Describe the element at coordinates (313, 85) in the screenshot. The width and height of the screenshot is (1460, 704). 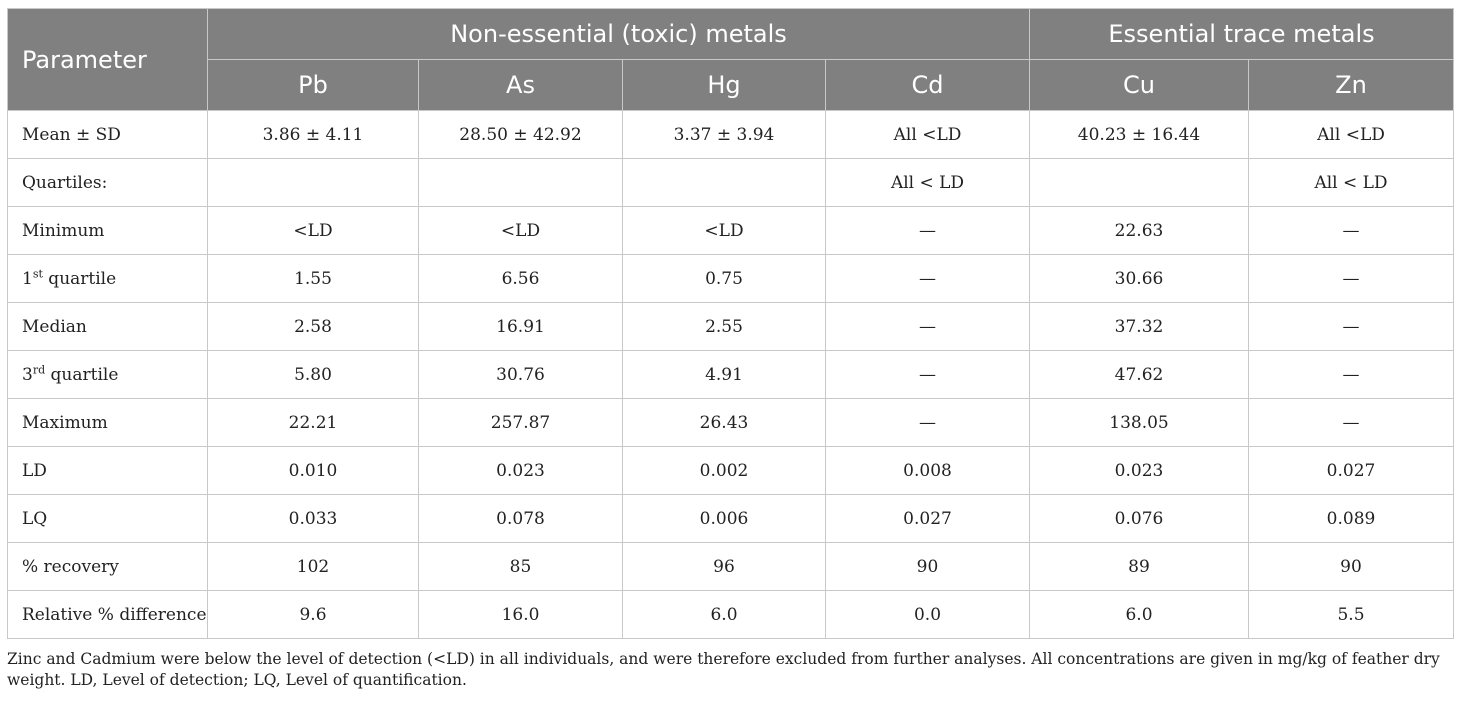
I see `header-metal-pb: Pb` at that location.